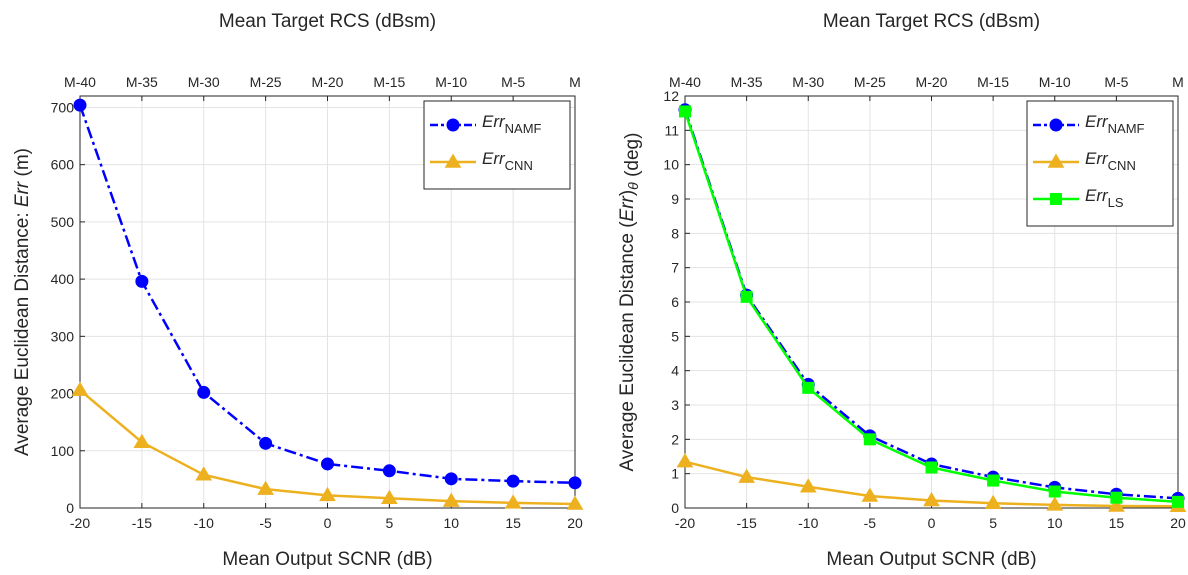 This screenshot has width=1188, height=575. I want to click on y-axis-label-part: Average Euclidean Distance:, so click(22, 331).